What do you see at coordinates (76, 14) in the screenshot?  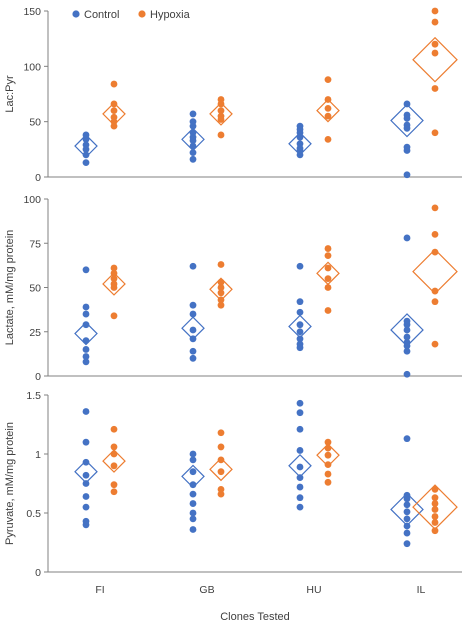 I see `control-legend-marker-icon` at bounding box center [76, 14].